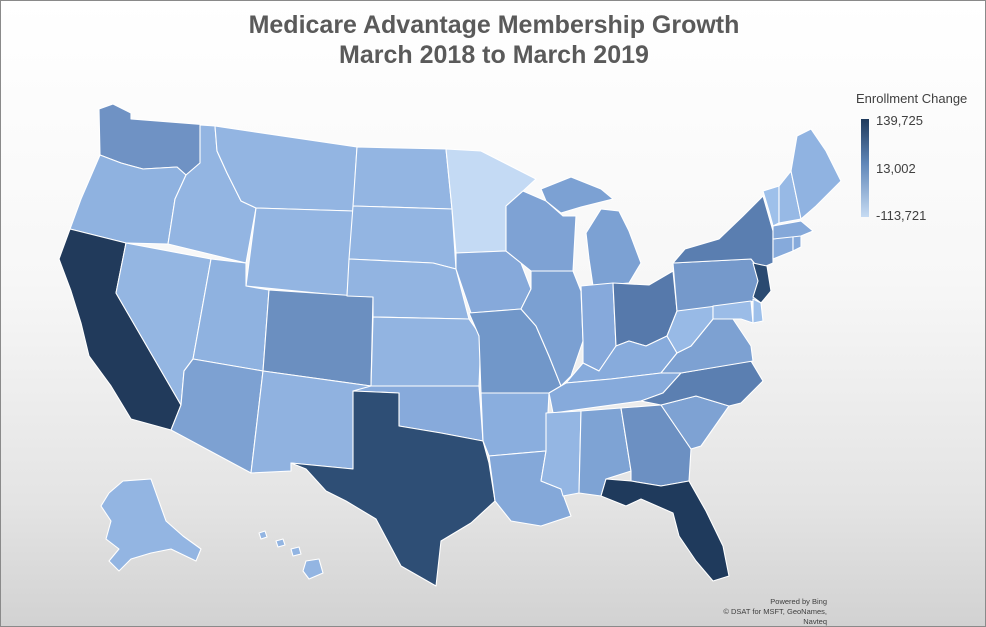  I want to click on state-mississippi, so click(561, 453).